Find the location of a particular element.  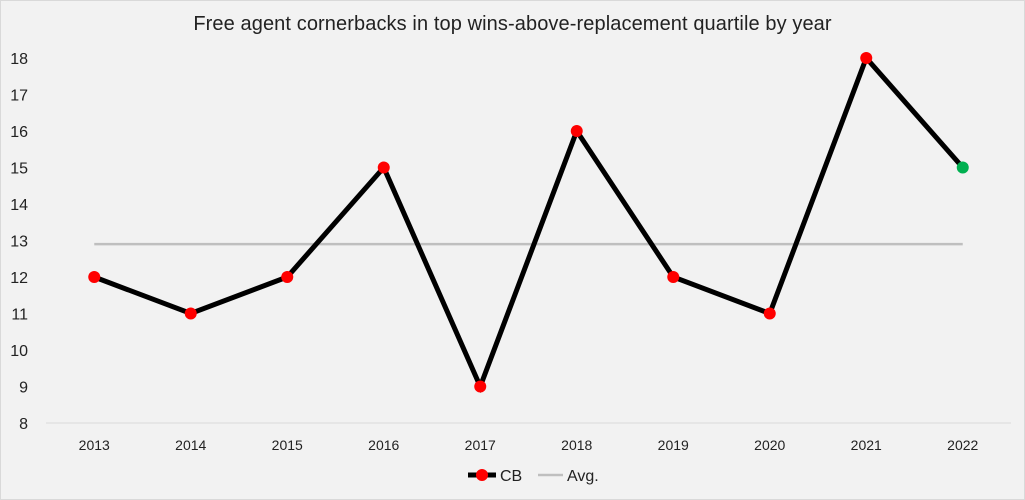

x-tick-label: 2020 is located at coordinates (769, 445).